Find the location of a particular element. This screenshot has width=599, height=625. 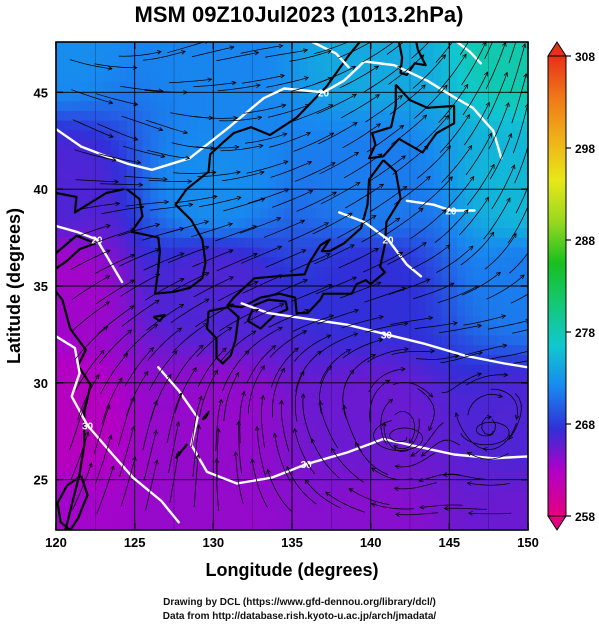

coastline-china-coast is located at coordinates (74, 410).